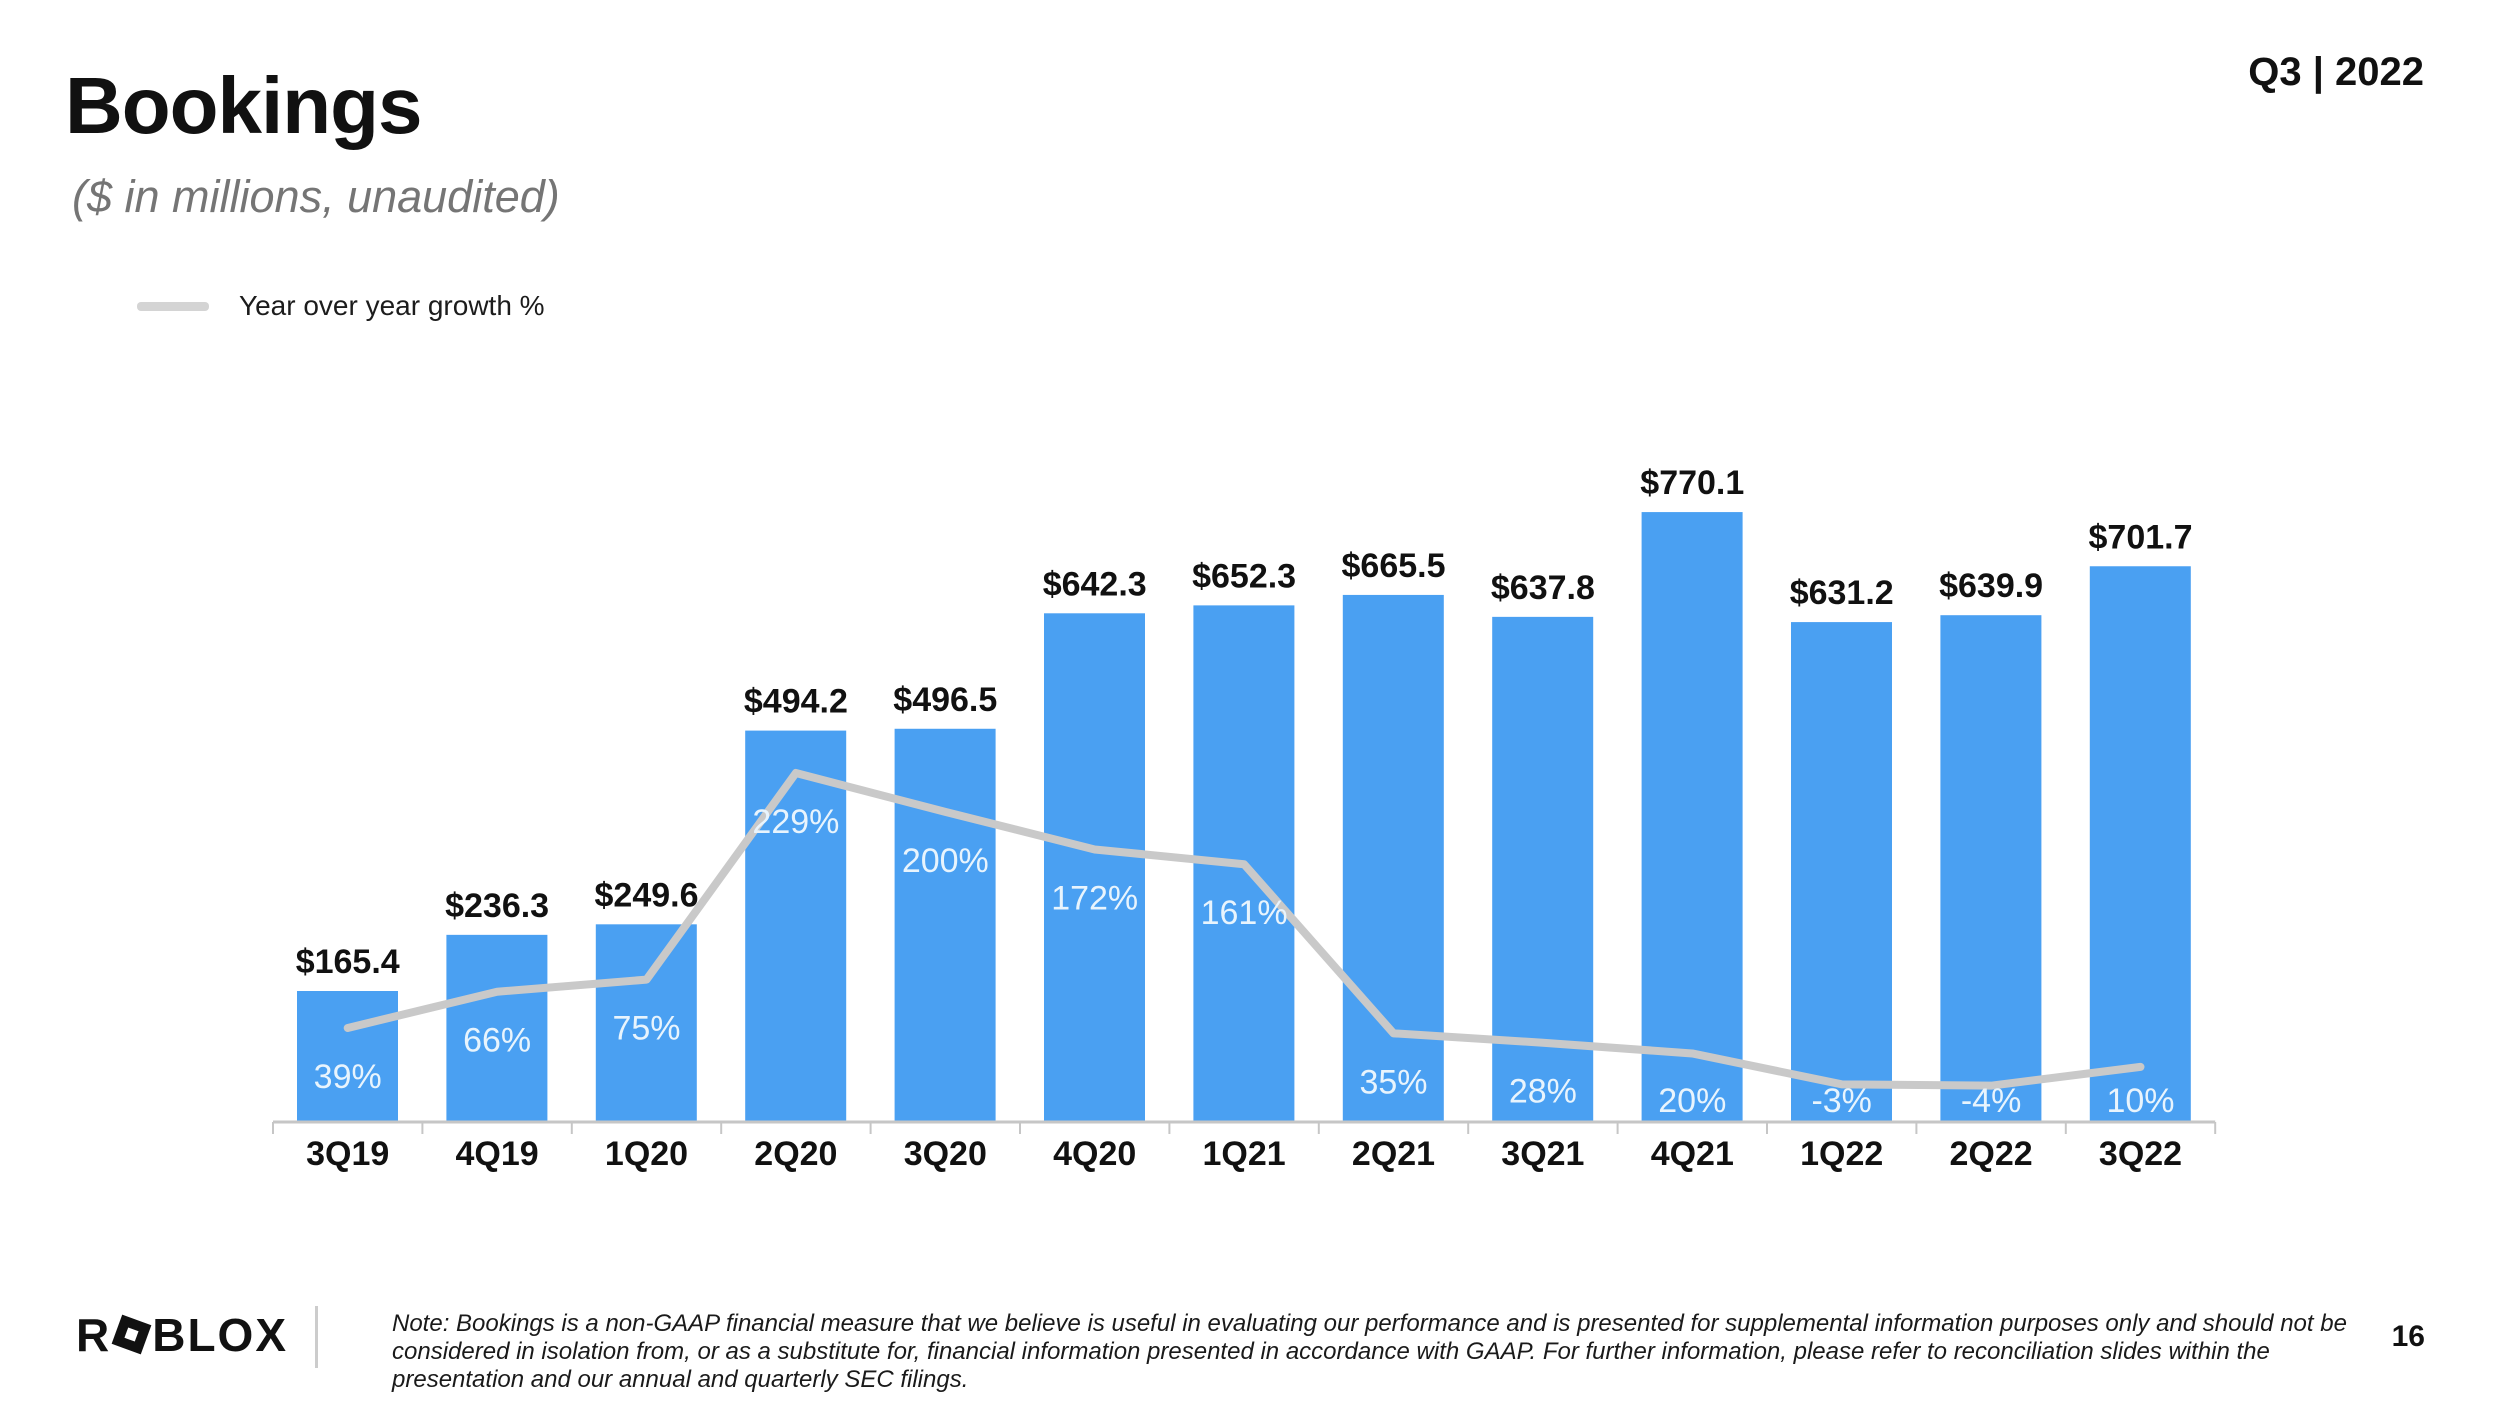  What do you see at coordinates (1841, 872) in the screenshot?
I see `bar-1q22` at bounding box center [1841, 872].